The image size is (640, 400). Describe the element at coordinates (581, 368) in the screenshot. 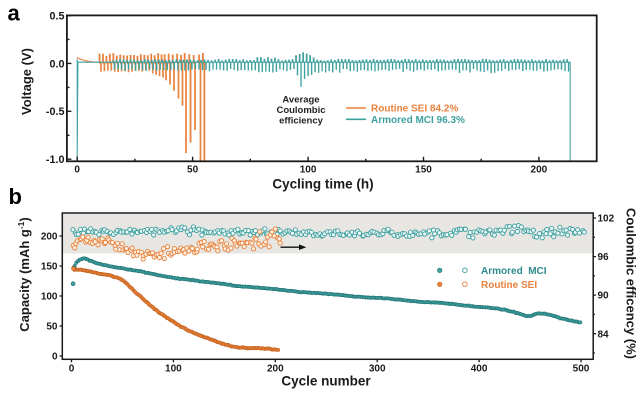

I see `svg-text: 500` at that location.